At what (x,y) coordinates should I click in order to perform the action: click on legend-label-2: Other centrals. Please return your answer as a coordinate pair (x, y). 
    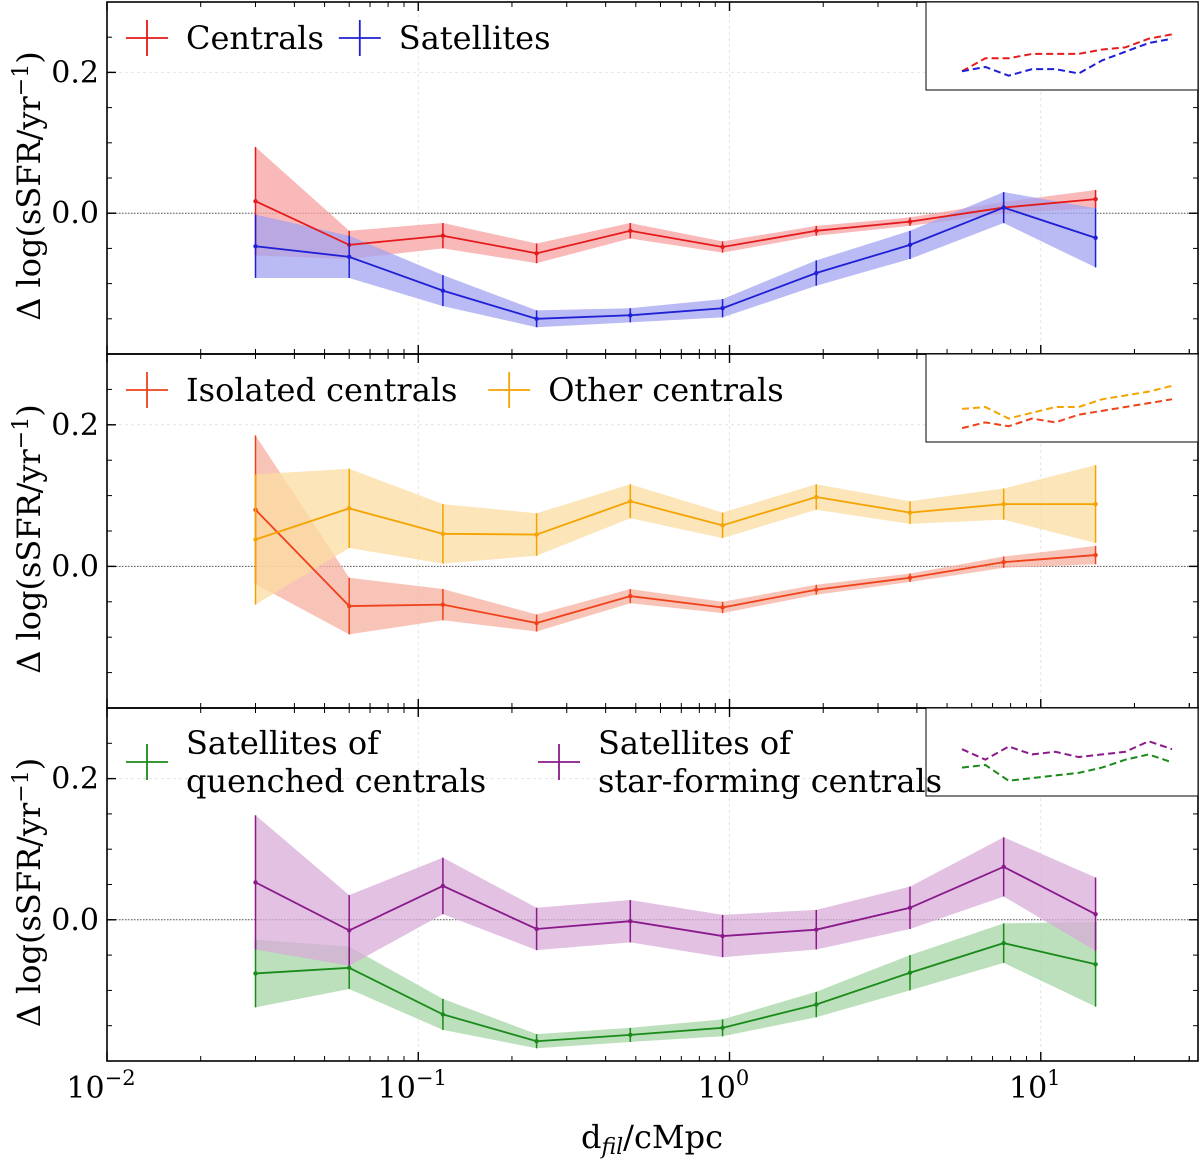
    Looking at the image, I should click on (665, 390).